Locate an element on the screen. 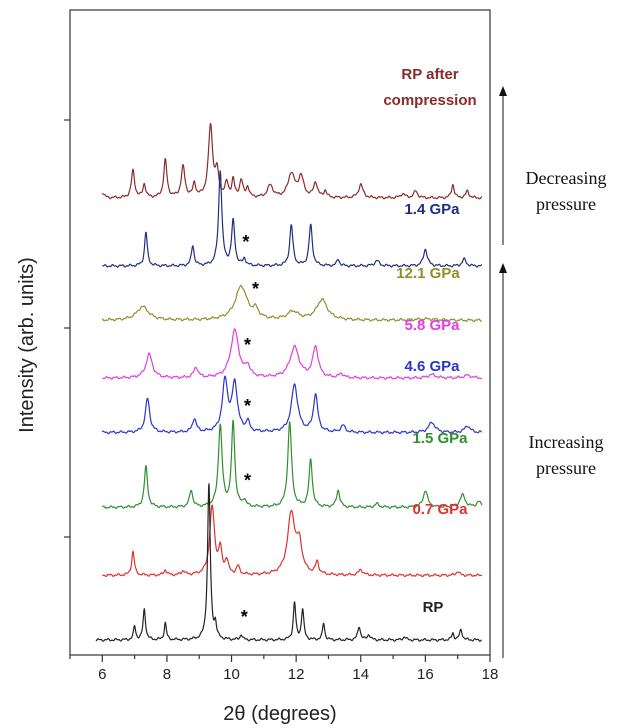 The height and width of the screenshot is (728, 622). series-label: 1.4 GPa is located at coordinates (432, 209).